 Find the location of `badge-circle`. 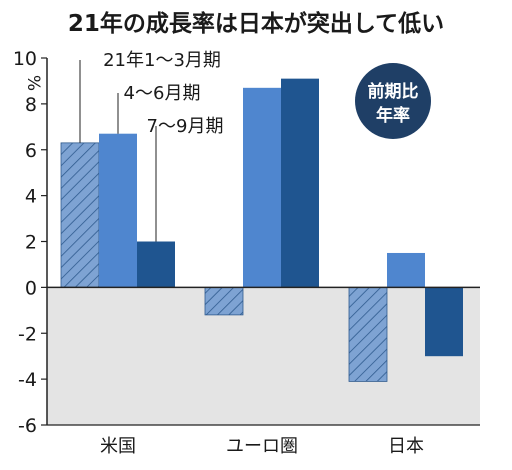

badge-circle is located at coordinates (393, 101).